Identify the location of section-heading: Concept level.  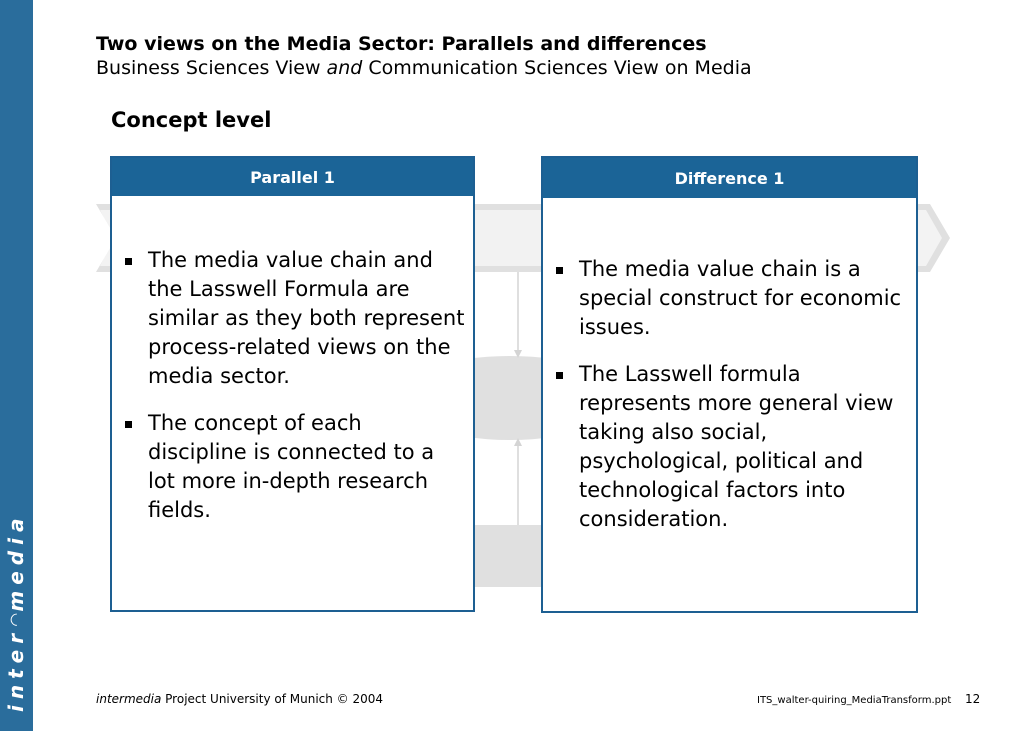
(191, 120).